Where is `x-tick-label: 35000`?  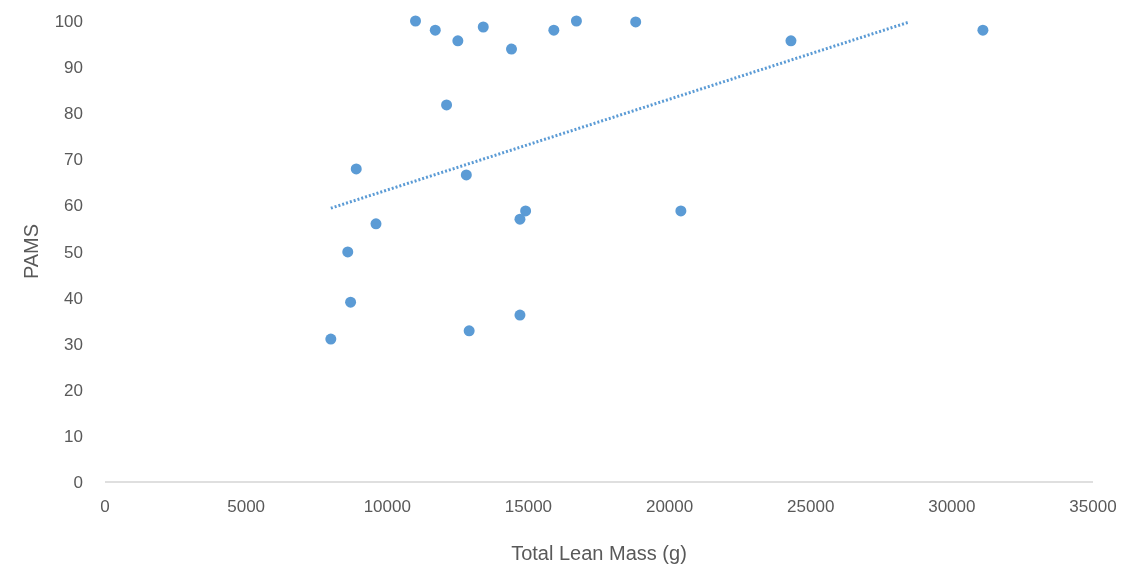 x-tick-label: 35000 is located at coordinates (1093, 506).